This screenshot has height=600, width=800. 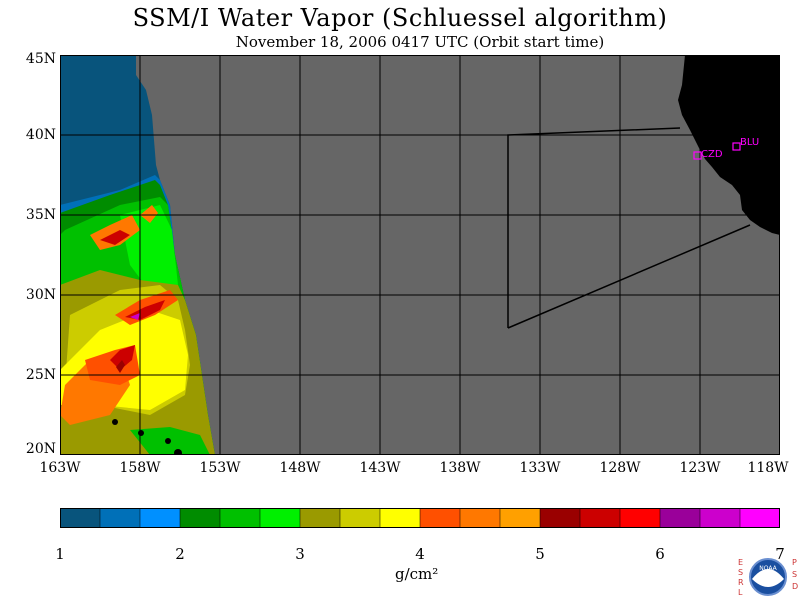 I want to click on lon-label-163w: 163W, so click(x=60, y=468).